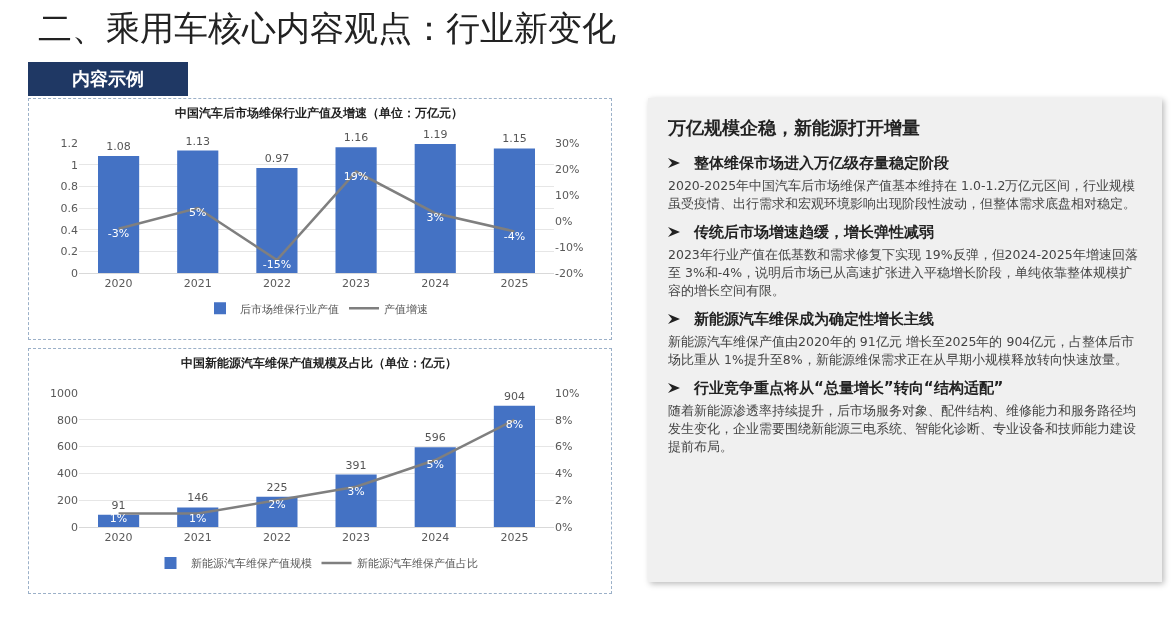 Image resolution: width=1174 pixels, height=642 pixels. Describe the element at coordinates (356, 465) in the screenshot. I see `data-label: 391` at that location.